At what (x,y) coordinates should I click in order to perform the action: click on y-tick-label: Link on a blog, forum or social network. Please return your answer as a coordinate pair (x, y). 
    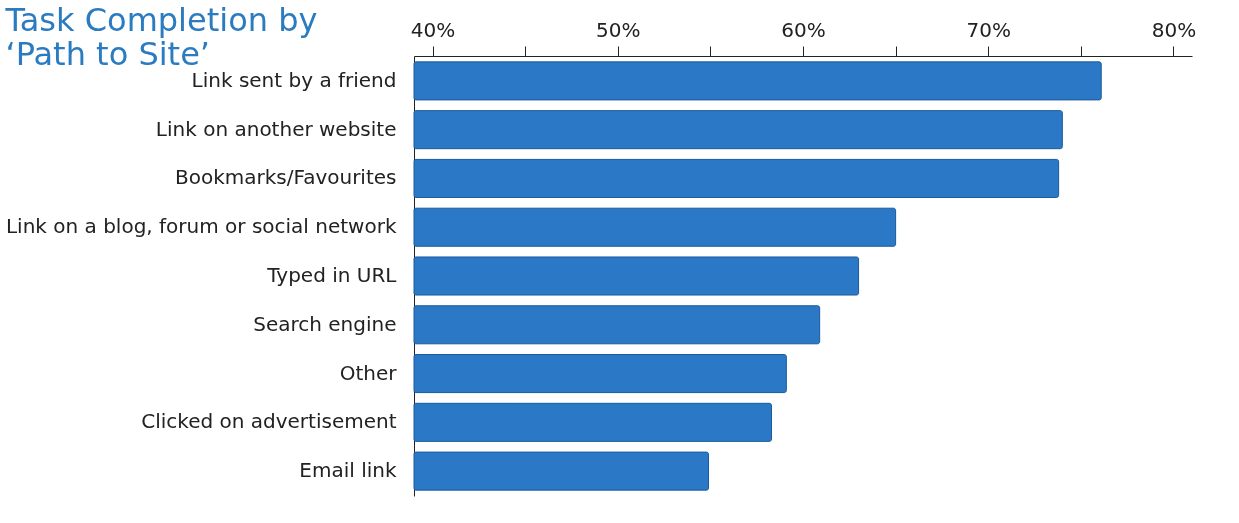
    Looking at the image, I should click on (201, 226).